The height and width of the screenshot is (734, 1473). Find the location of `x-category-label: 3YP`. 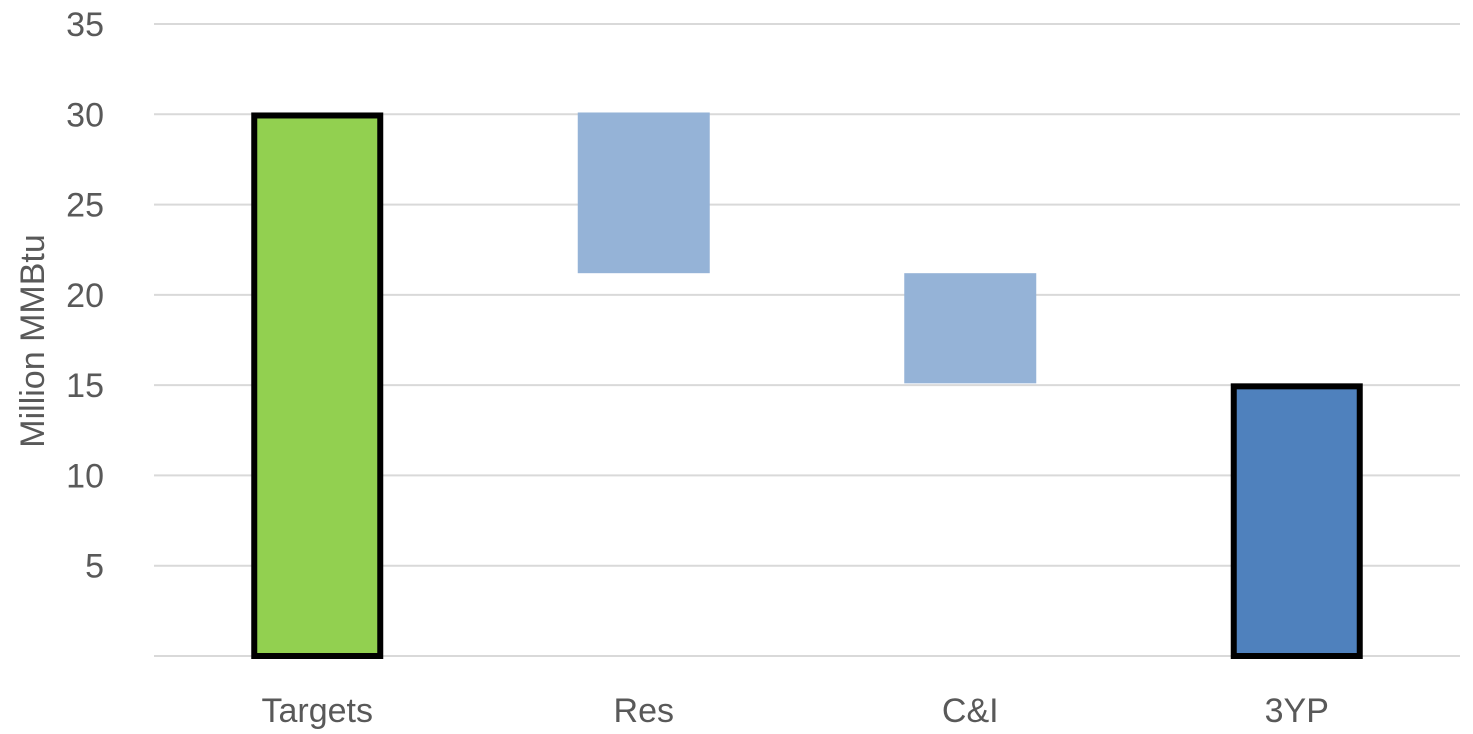

x-category-label: 3YP is located at coordinates (1297, 711).